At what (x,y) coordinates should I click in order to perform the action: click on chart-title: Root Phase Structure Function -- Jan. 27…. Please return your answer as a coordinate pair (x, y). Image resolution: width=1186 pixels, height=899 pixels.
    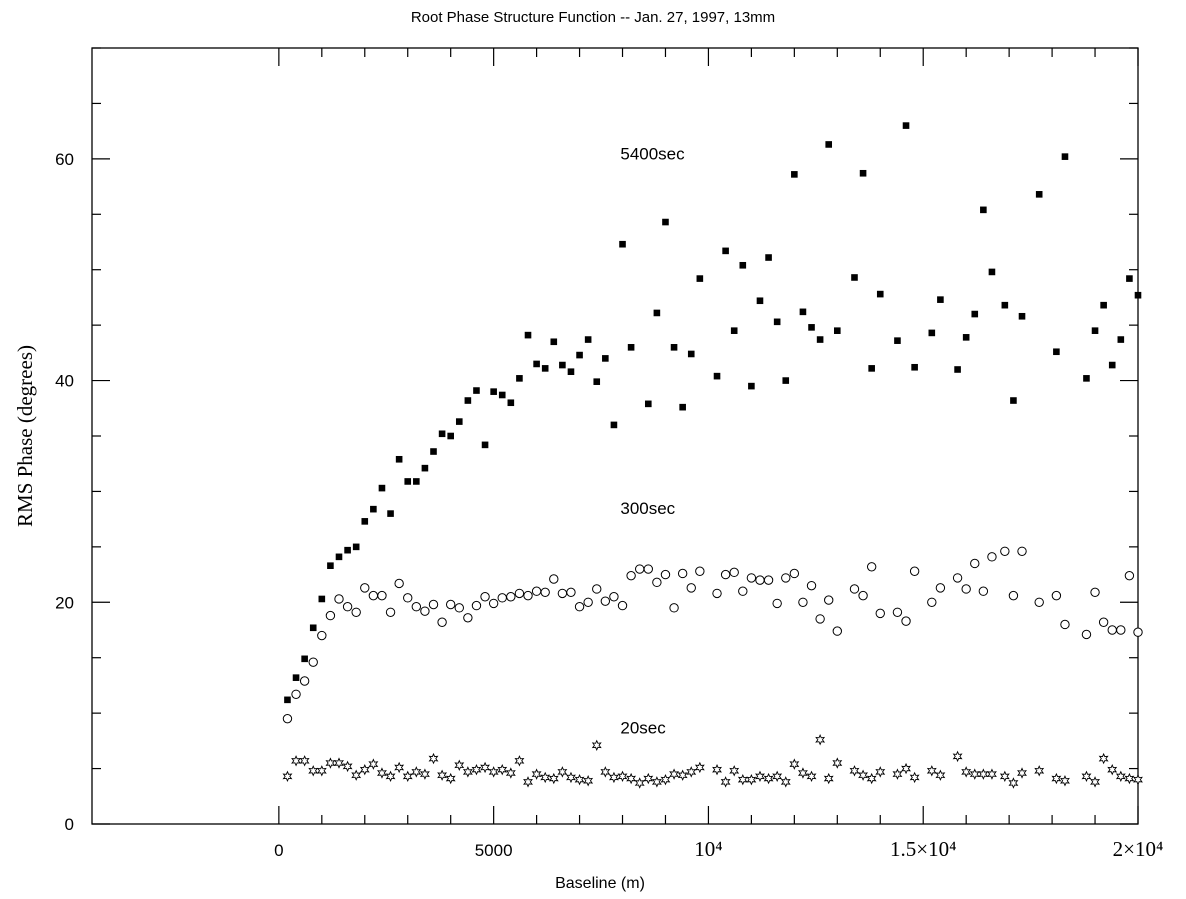
    Looking at the image, I should click on (593, 17).